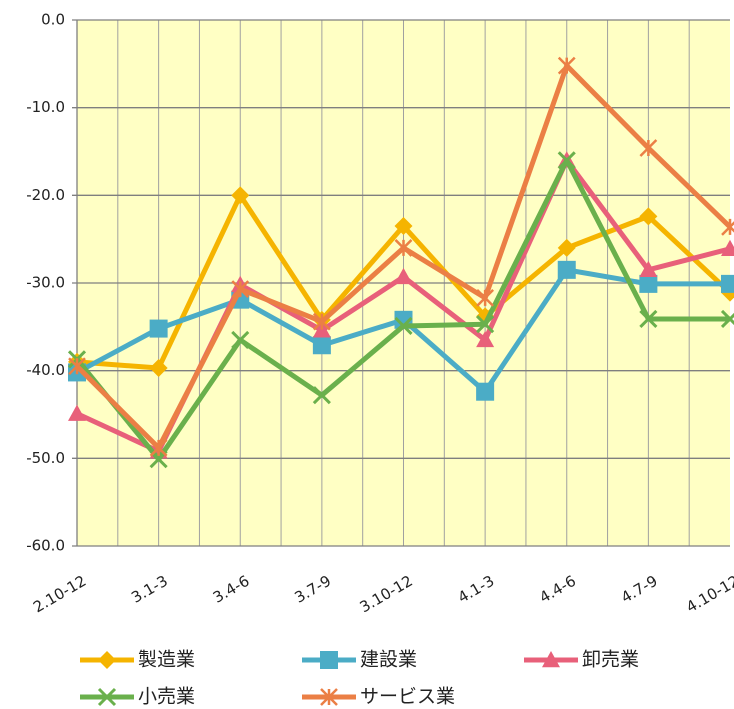  Describe the element at coordinates (166, 660) in the screenshot. I see `legend-label: 製造業` at that location.